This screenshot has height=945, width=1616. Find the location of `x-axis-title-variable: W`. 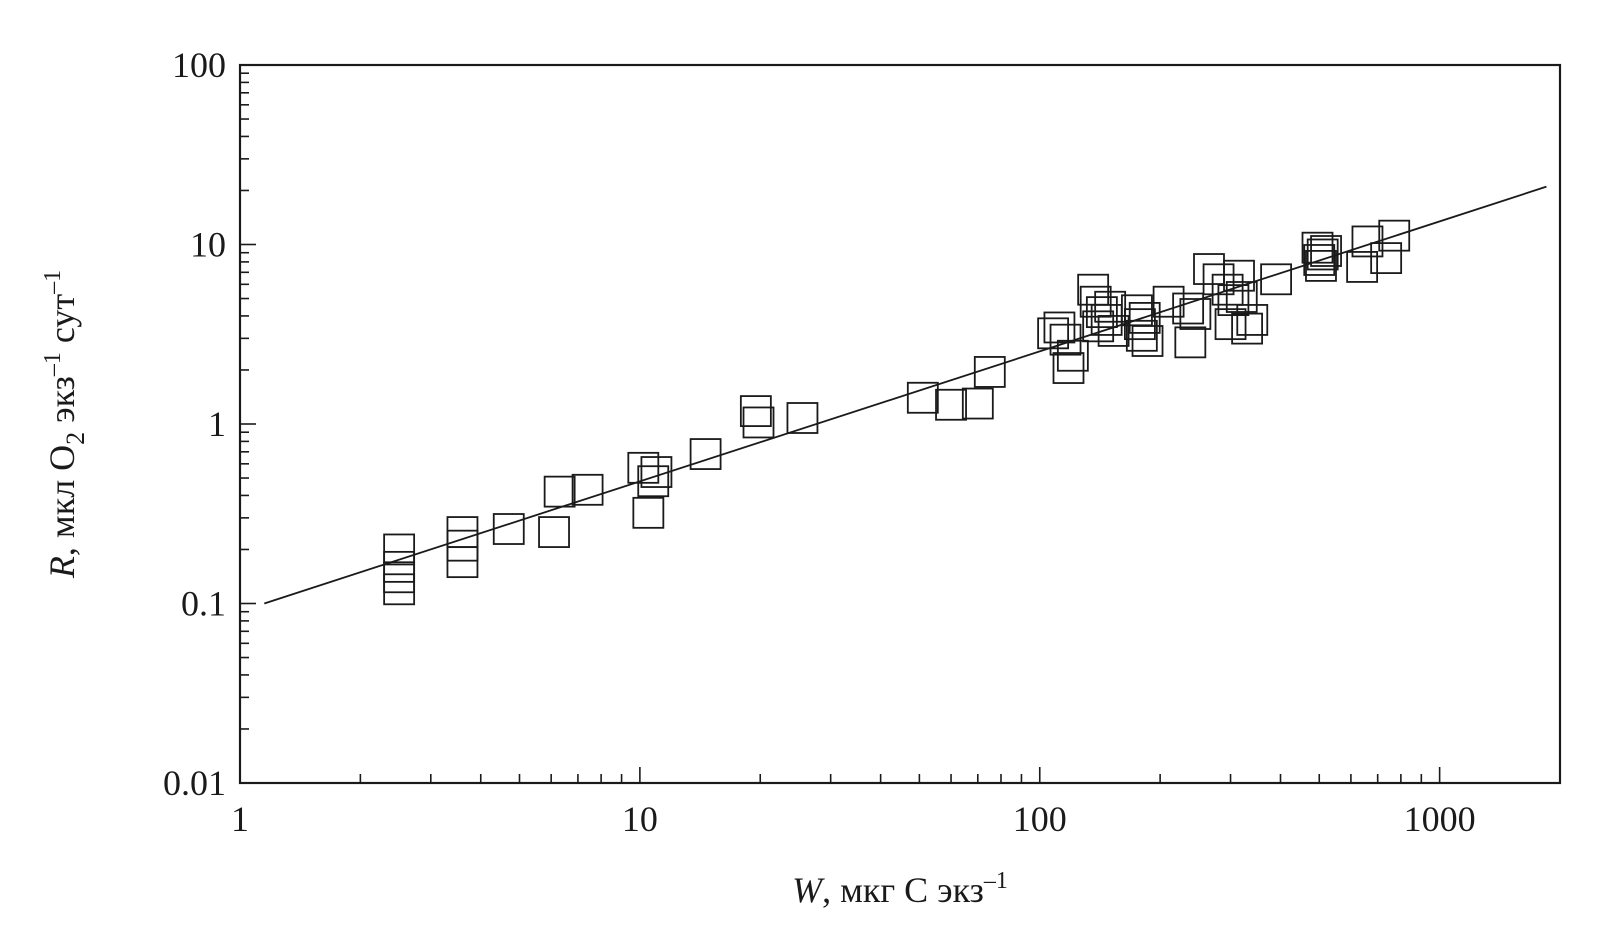

x-axis-title-variable: W is located at coordinates (808, 890).